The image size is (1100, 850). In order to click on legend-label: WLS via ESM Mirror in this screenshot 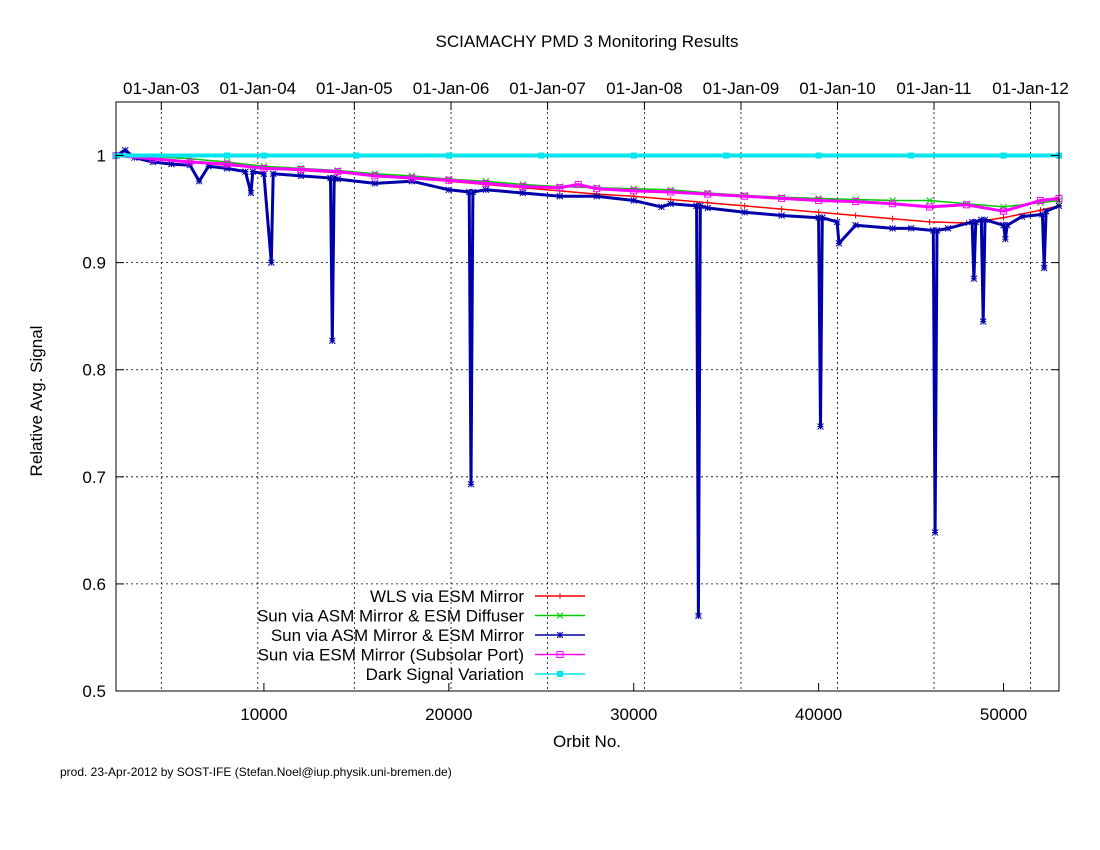, I will do `click(447, 596)`.